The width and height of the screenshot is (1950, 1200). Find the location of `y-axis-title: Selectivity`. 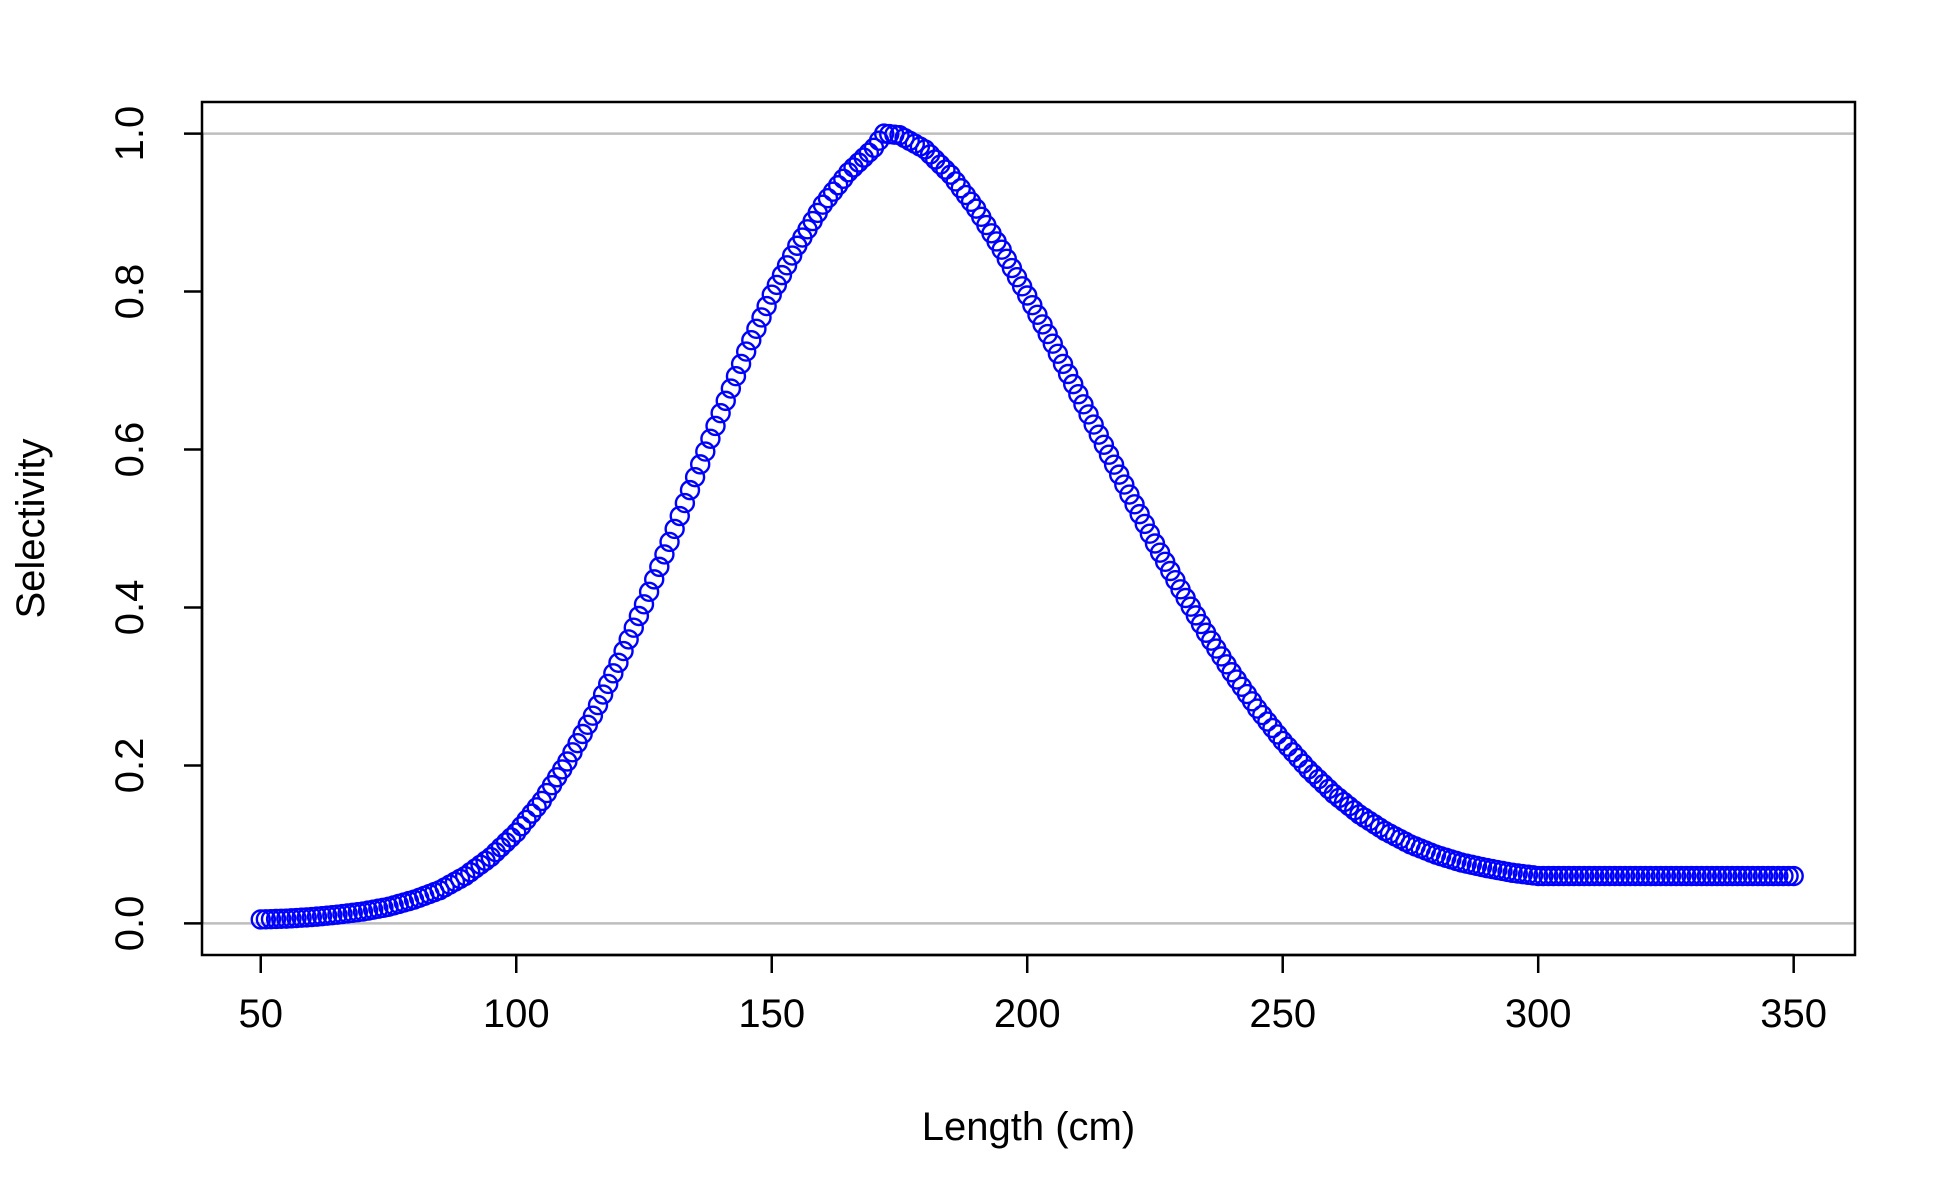

y-axis-title: Selectivity is located at coordinates (31, 528).